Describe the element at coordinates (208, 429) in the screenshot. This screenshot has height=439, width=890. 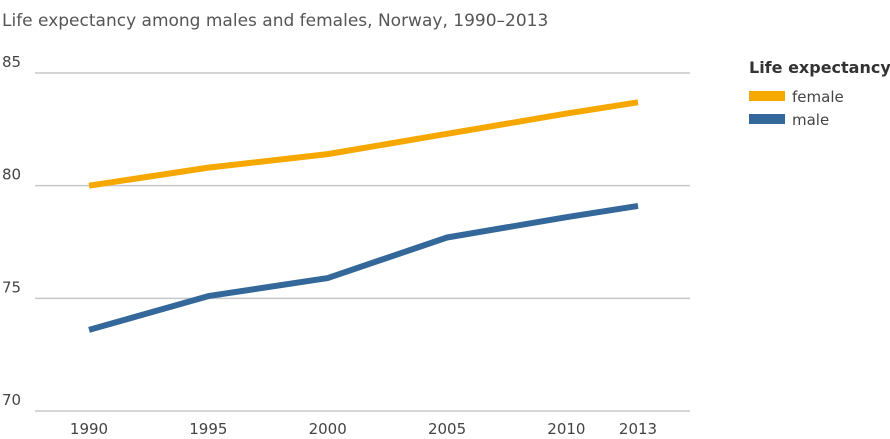
I see `x-tick-label: 1995` at that location.